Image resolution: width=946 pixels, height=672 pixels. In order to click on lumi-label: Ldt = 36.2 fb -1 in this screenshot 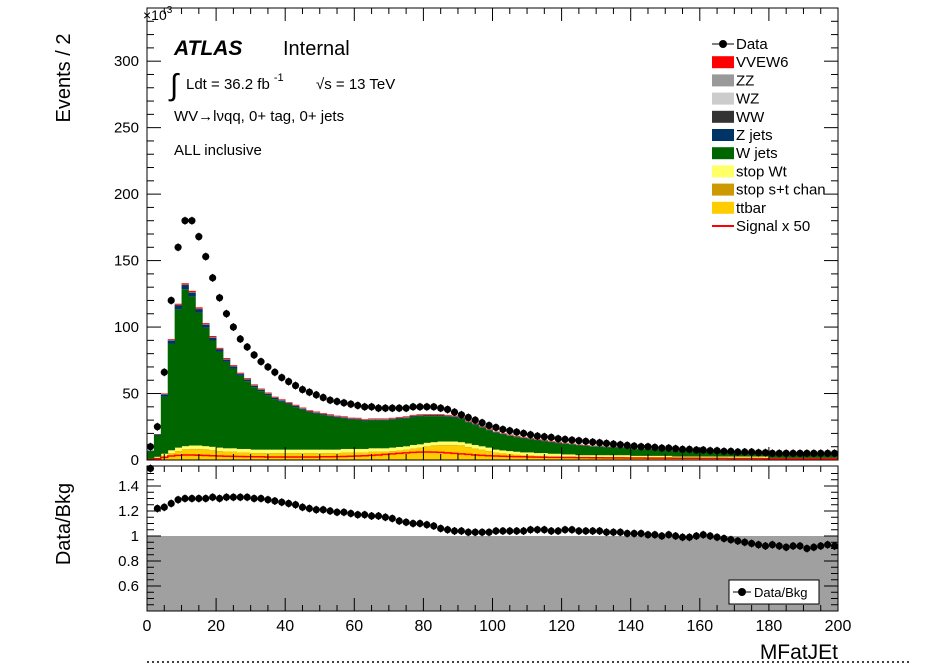, I will do `click(235, 82)`.